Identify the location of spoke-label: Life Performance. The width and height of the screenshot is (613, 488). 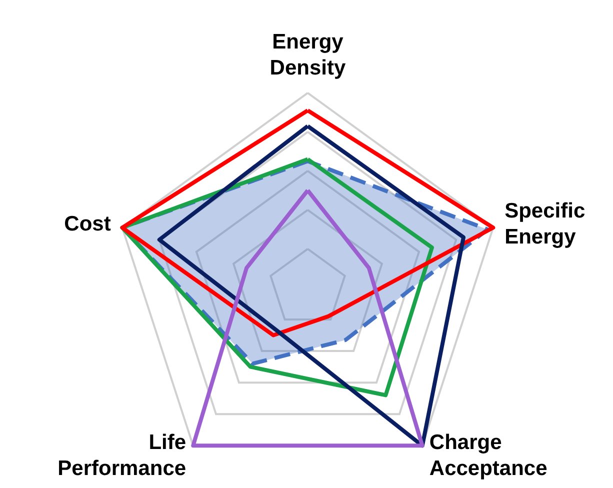
(122, 455).